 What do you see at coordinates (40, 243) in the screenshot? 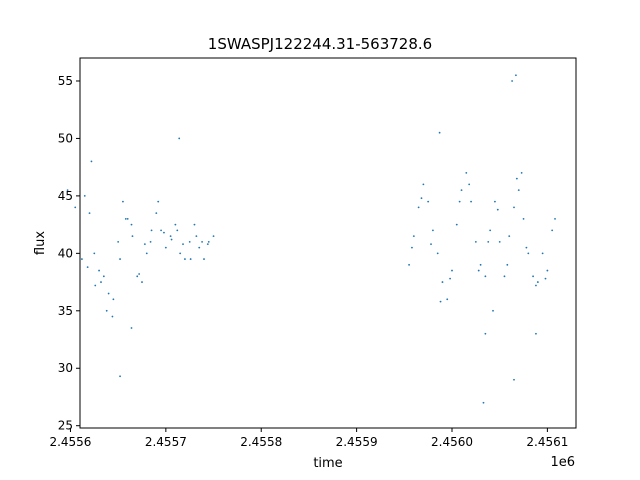
I see `y-axis-label: flux` at bounding box center [40, 243].